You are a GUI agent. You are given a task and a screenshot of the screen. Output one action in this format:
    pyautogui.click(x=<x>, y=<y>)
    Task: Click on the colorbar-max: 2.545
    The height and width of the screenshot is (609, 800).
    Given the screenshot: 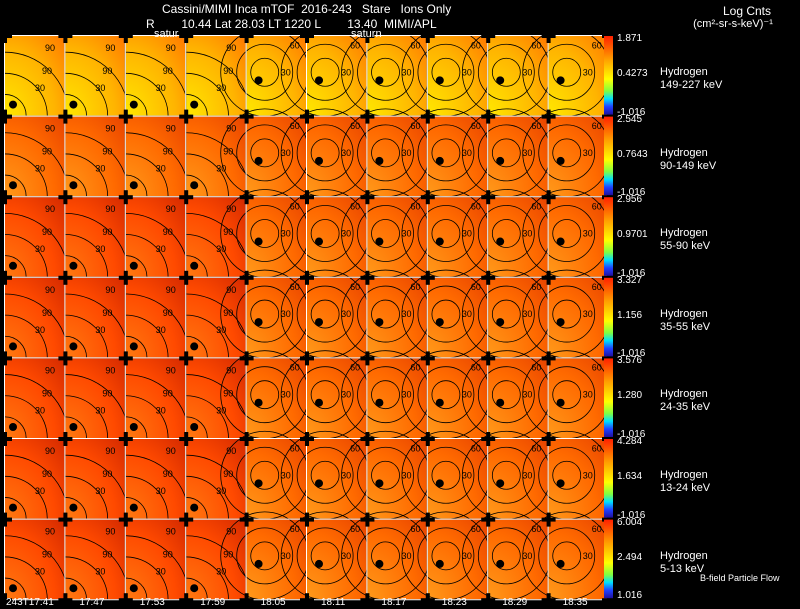 What is the action you would take?
    pyautogui.click(x=630, y=119)
    